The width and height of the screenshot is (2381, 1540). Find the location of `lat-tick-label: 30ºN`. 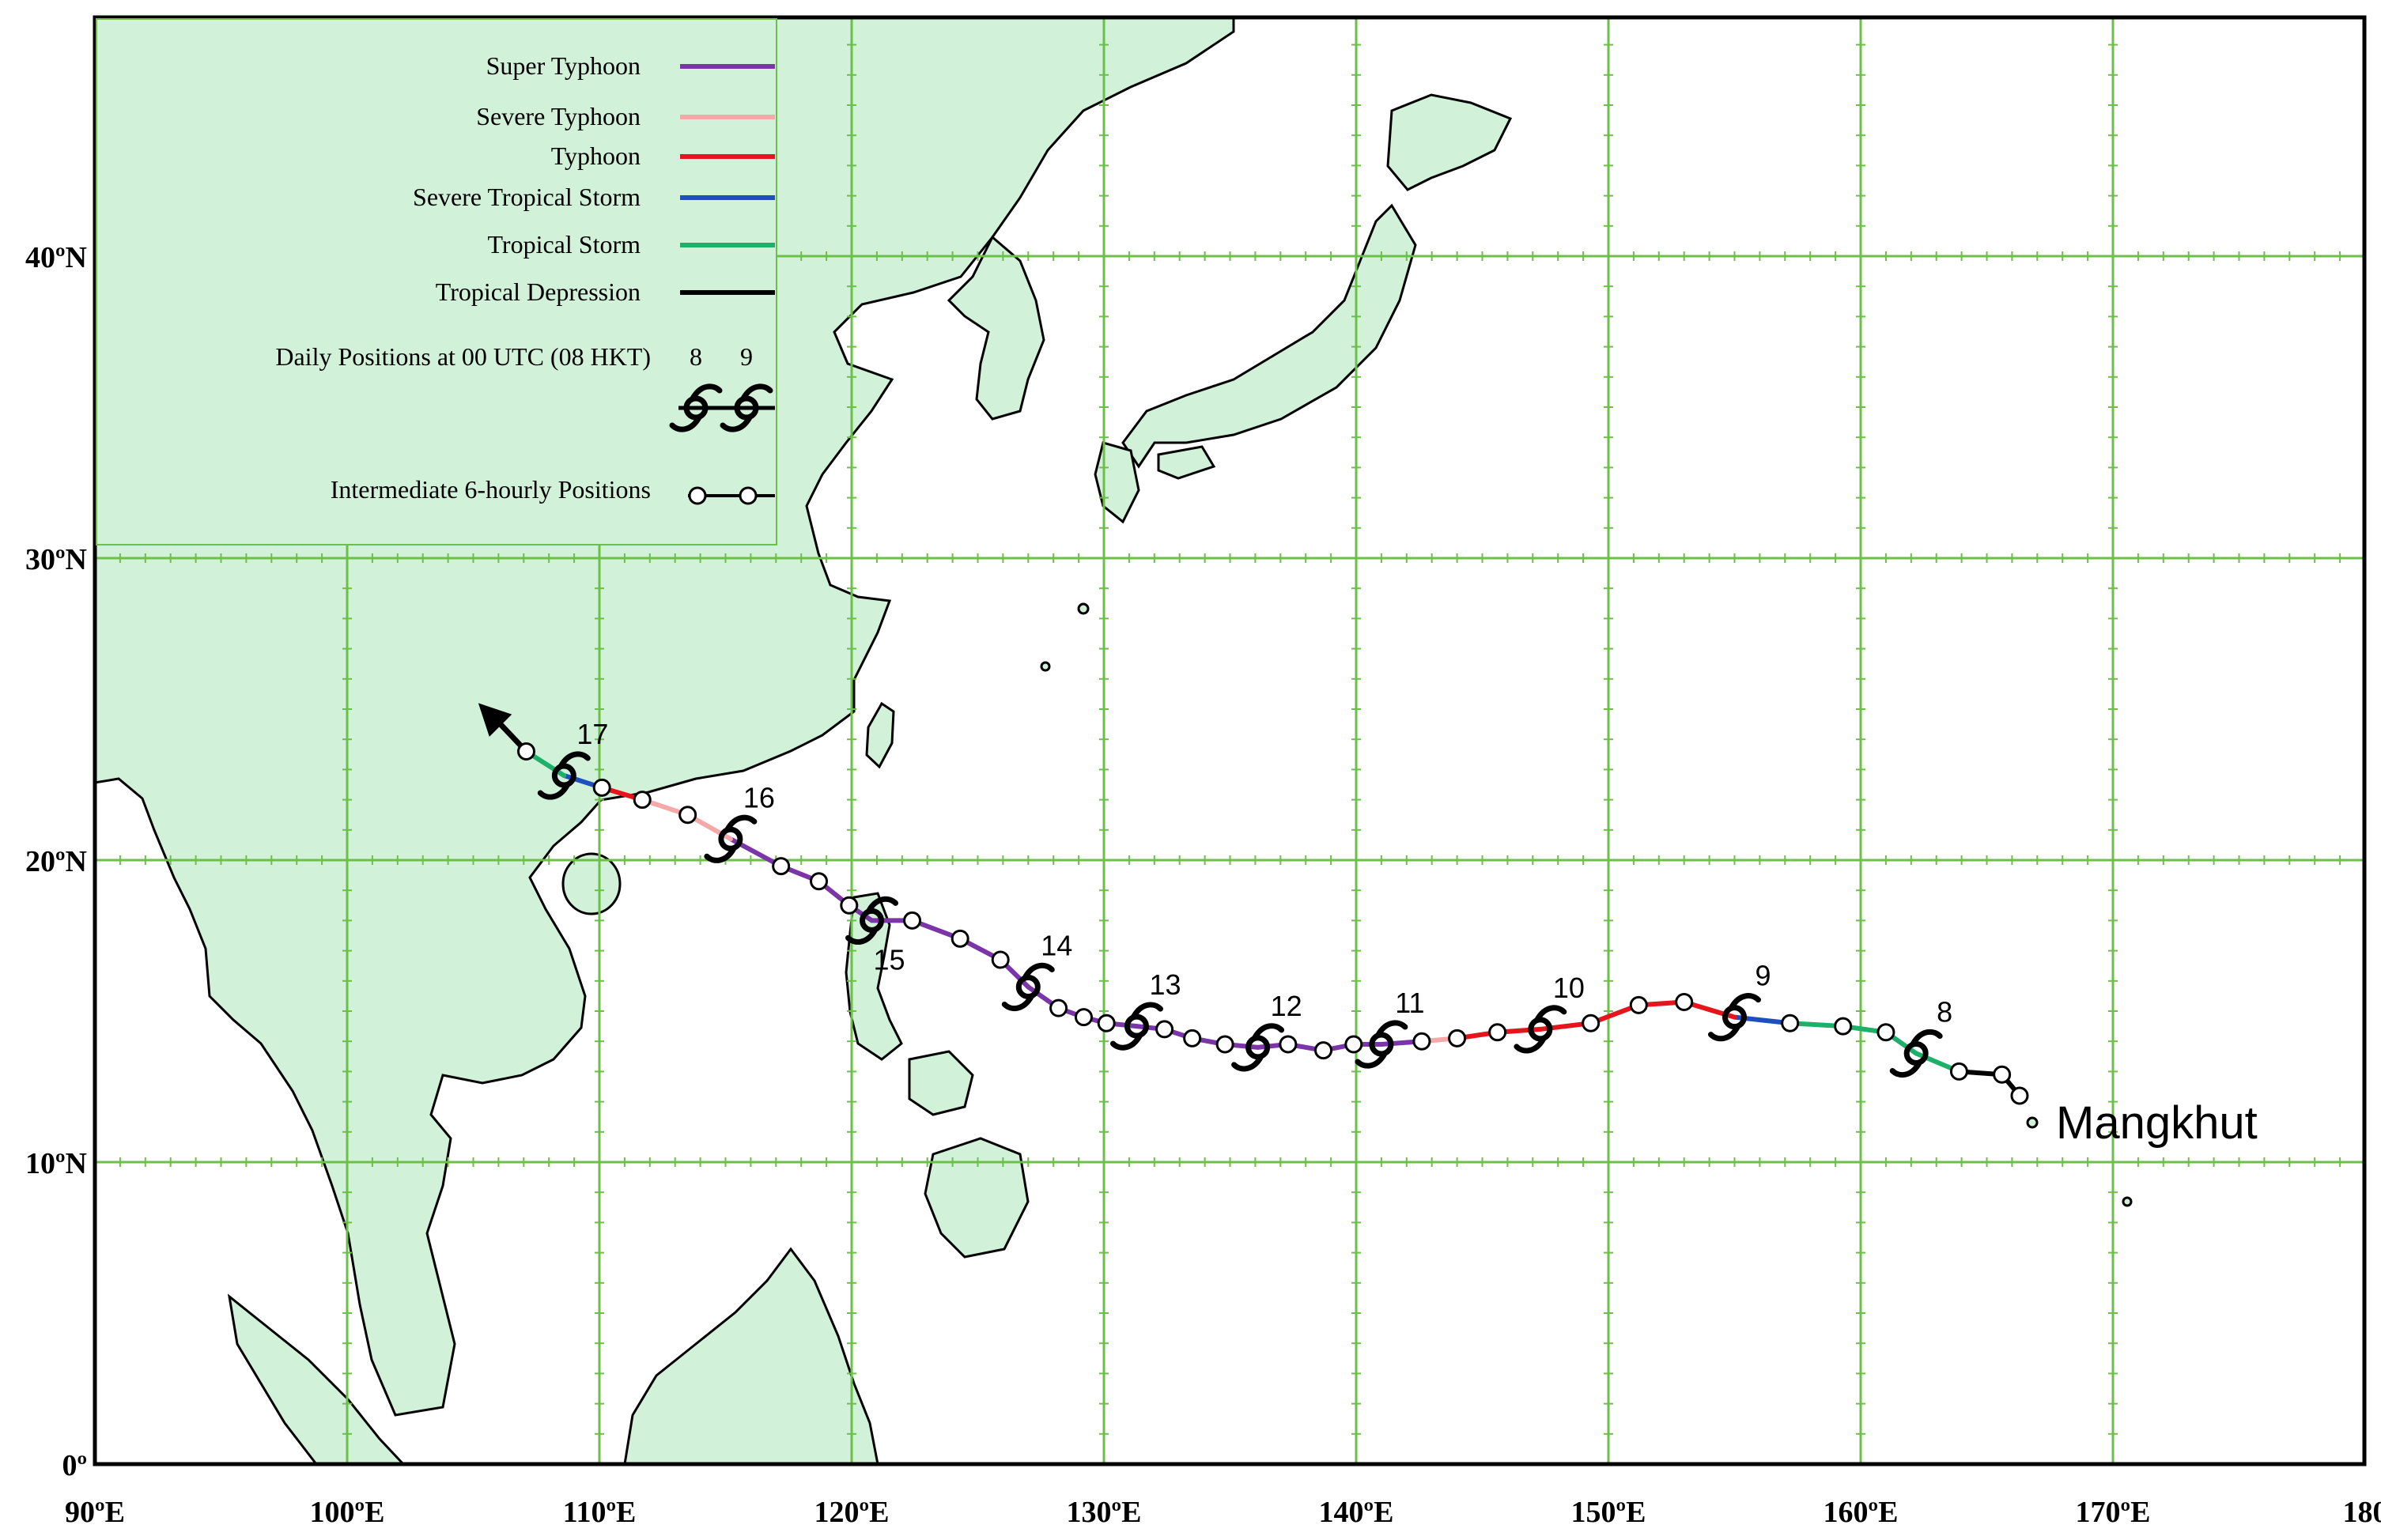

lat-tick-label: 30ºN is located at coordinates (56, 560).